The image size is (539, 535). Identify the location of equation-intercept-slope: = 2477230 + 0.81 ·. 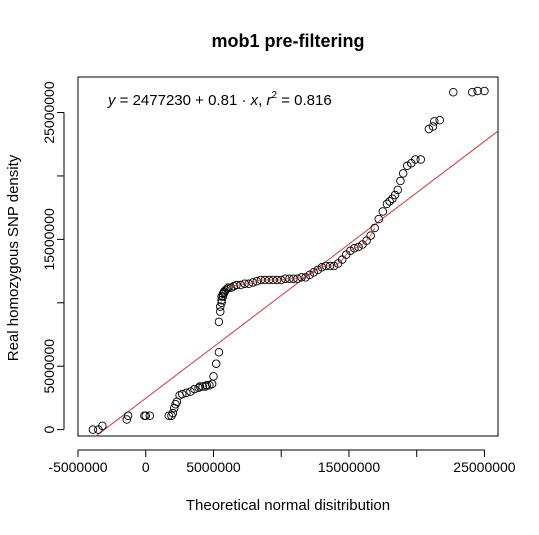
(183, 100).